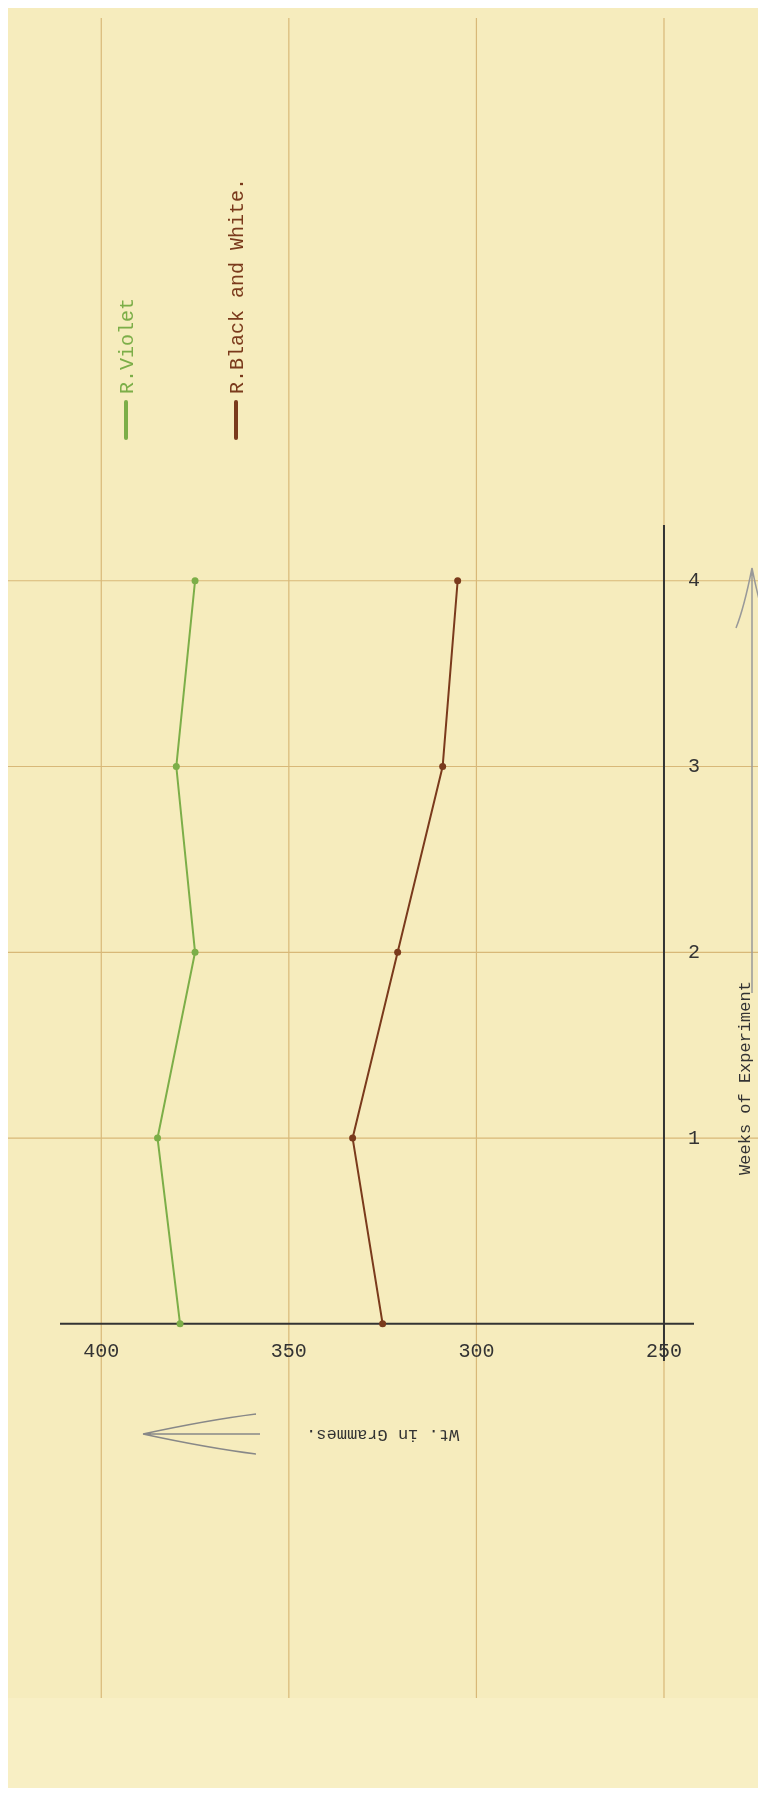 The width and height of the screenshot is (766, 1797). I want to click on x-tick-label: 400, so click(101, 1352).